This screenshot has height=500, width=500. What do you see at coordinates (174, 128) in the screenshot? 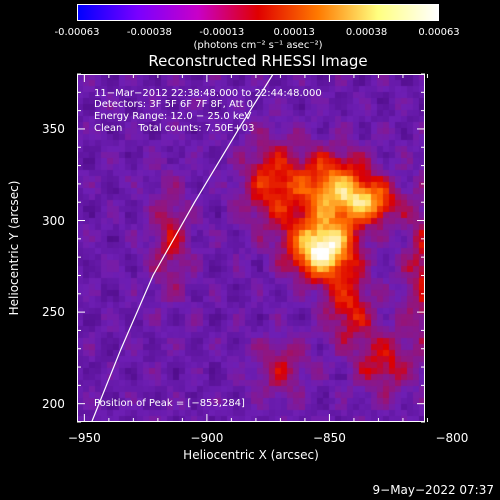
I see `counts-text: Clean Total counts: 7.50E+03` at bounding box center [174, 128].